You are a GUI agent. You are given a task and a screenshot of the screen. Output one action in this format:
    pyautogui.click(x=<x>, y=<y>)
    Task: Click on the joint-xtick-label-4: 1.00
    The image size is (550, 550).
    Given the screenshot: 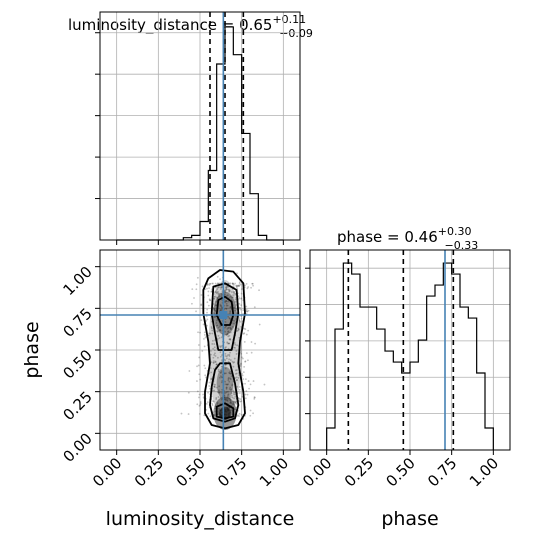 What is the action you would take?
    pyautogui.click(x=274, y=472)
    